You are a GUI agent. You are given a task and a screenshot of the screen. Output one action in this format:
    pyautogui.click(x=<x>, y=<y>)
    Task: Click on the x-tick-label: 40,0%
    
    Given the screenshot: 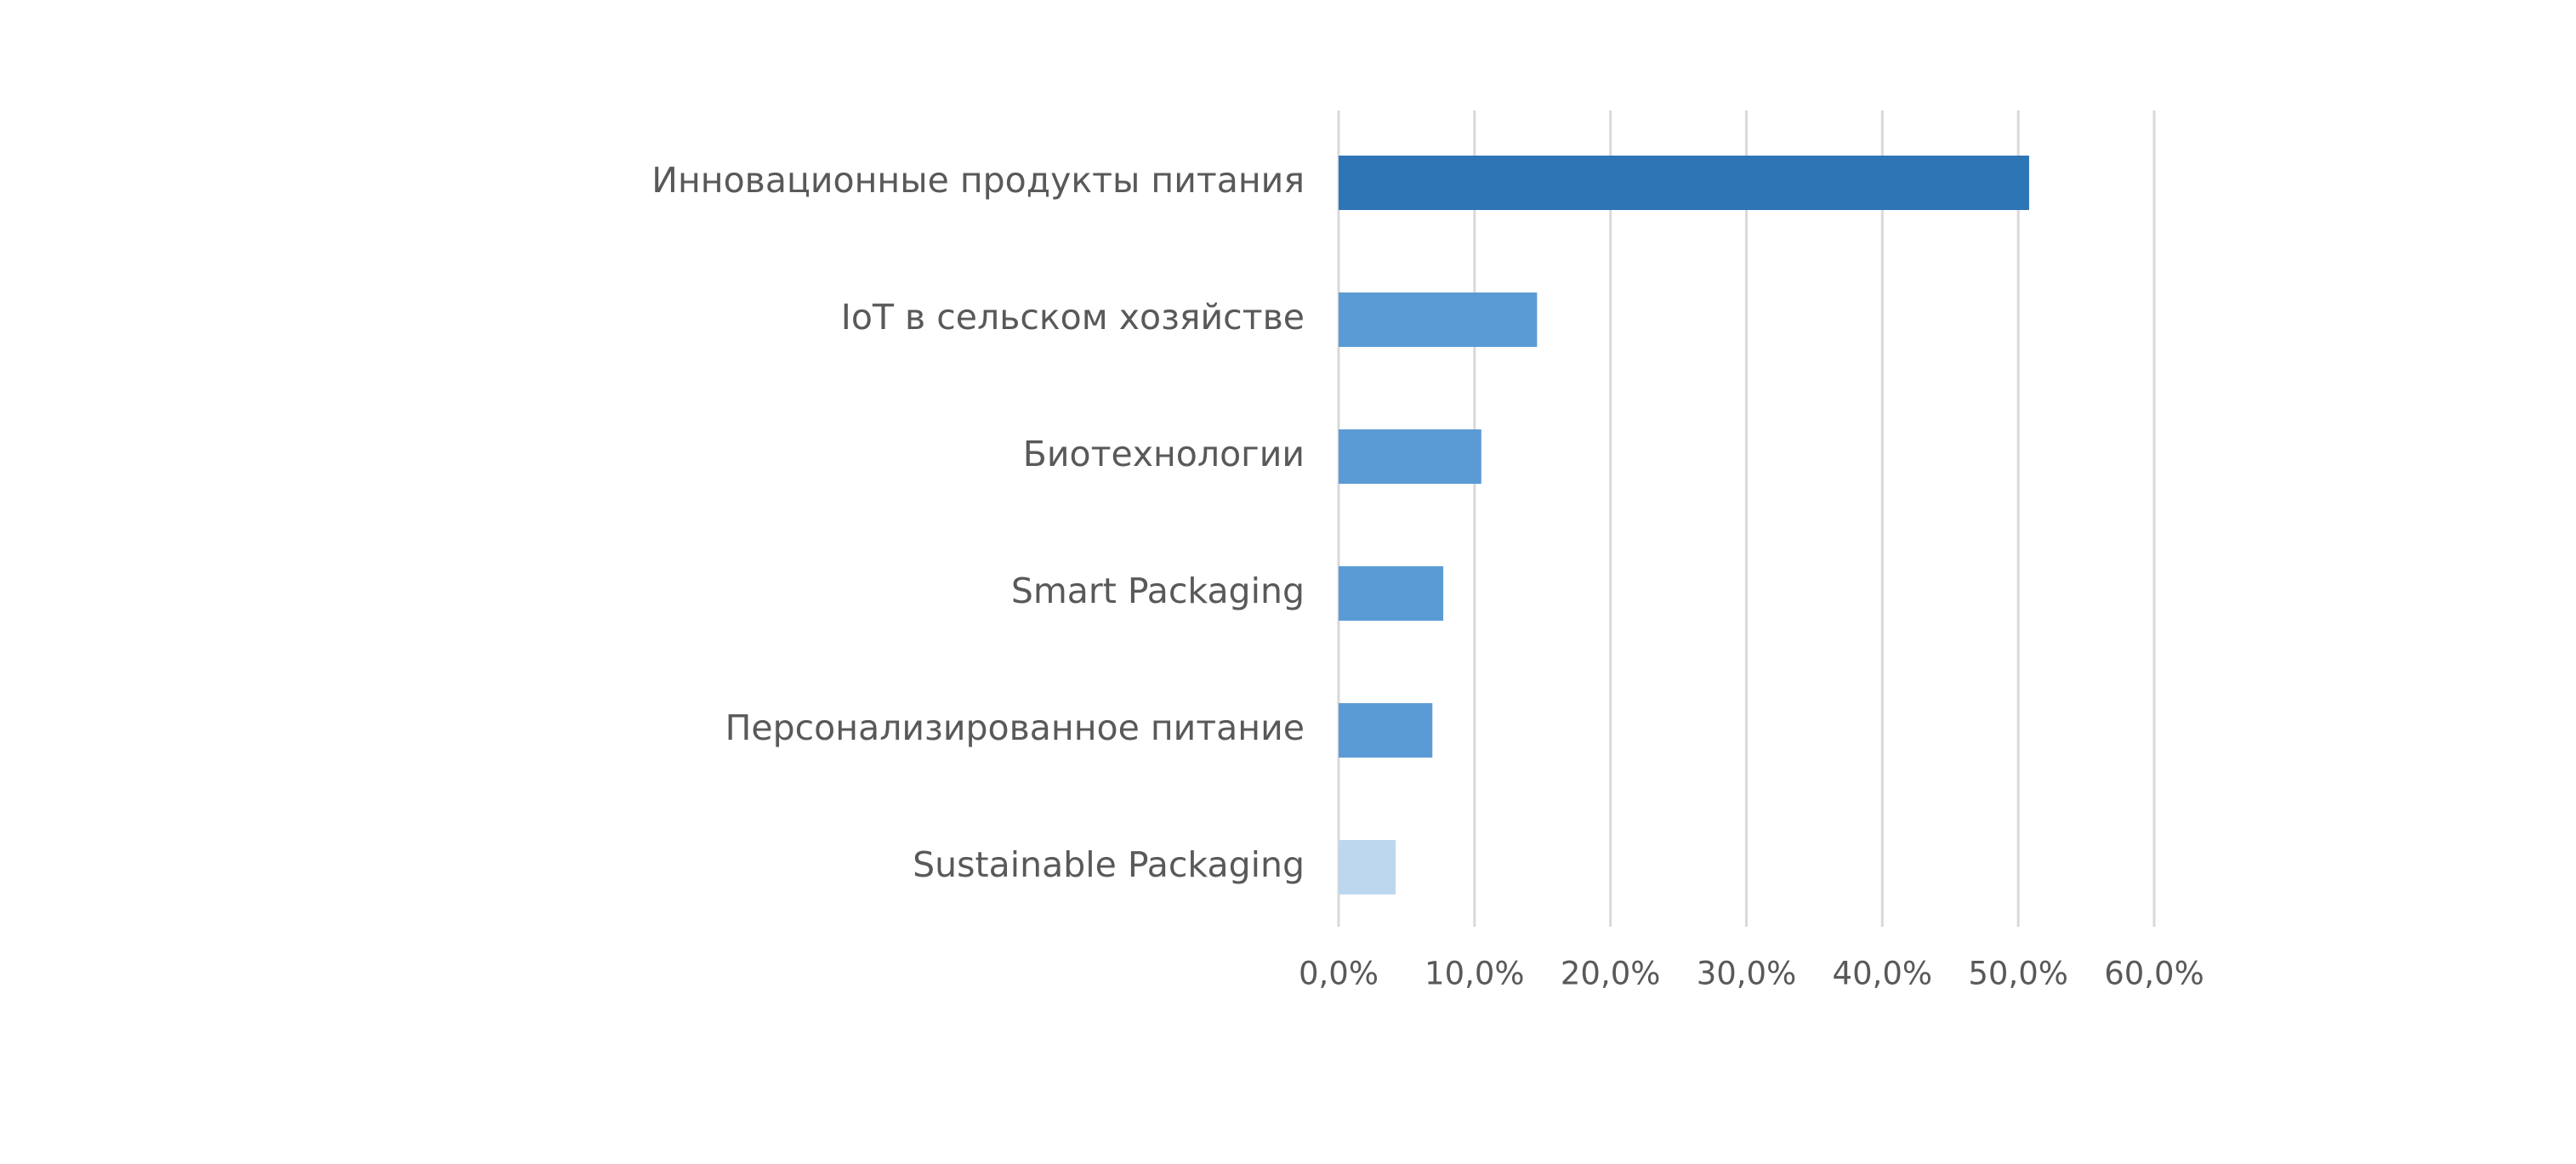 What is the action you would take?
    pyautogui.click(x=1883, y=974)
    